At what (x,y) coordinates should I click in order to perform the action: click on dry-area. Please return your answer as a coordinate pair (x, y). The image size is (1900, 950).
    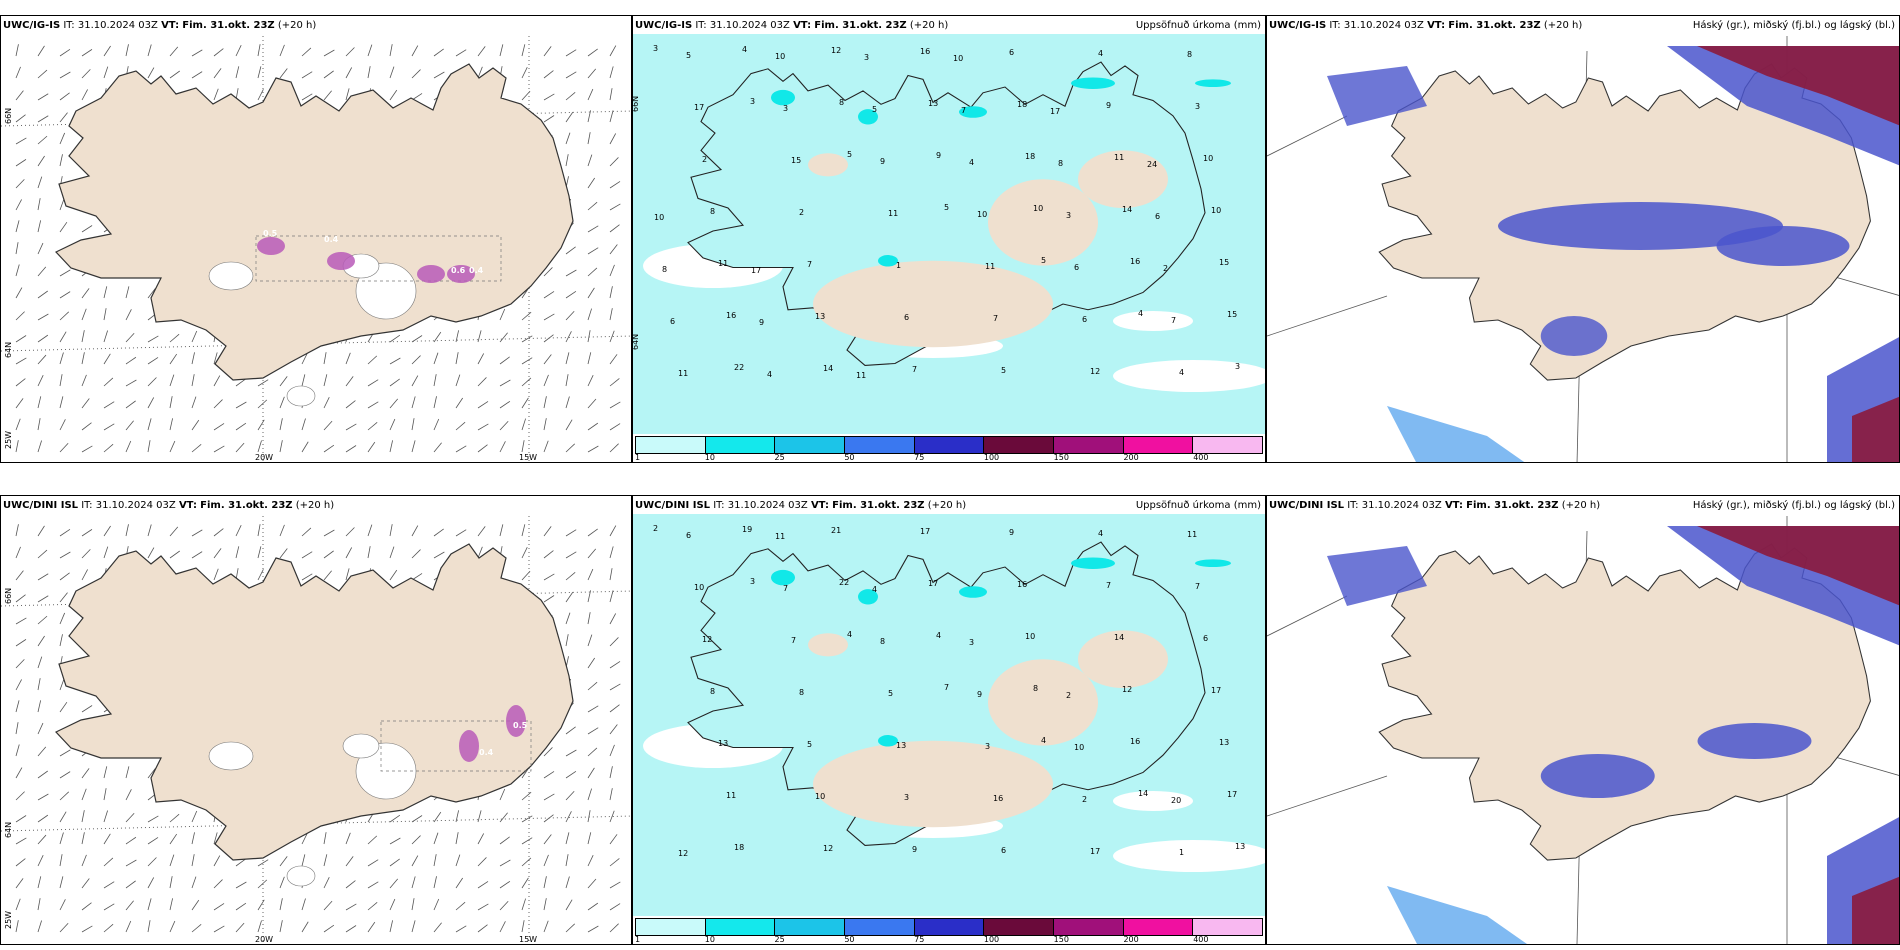
    Looking at the image, I should click on (1153, 801).